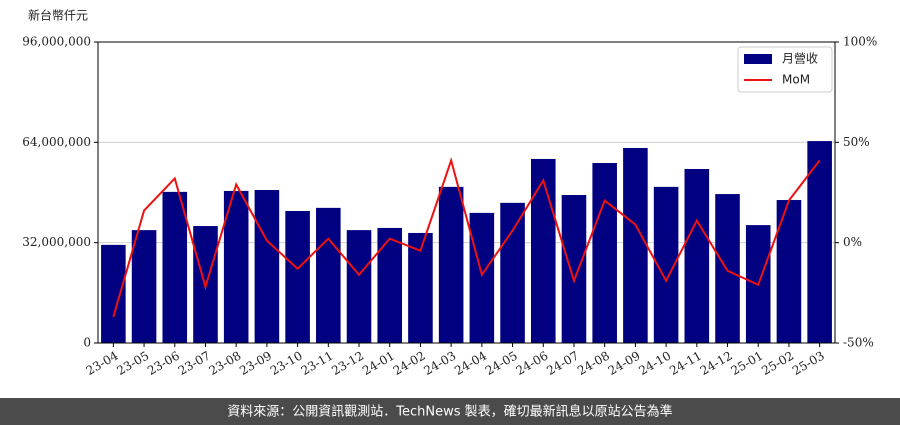  What do you see at coordinates (858, 343) in the screenshot?
I see `y2-tick-label: -50%` at bounding box center [858, 343].